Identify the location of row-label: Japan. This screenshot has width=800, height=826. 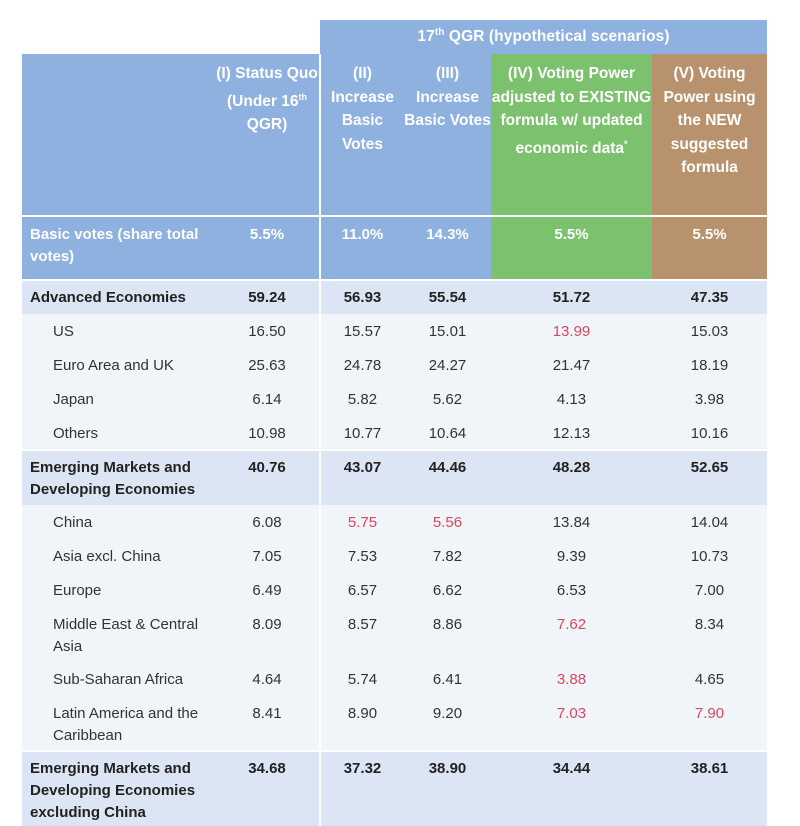
(118, 399).